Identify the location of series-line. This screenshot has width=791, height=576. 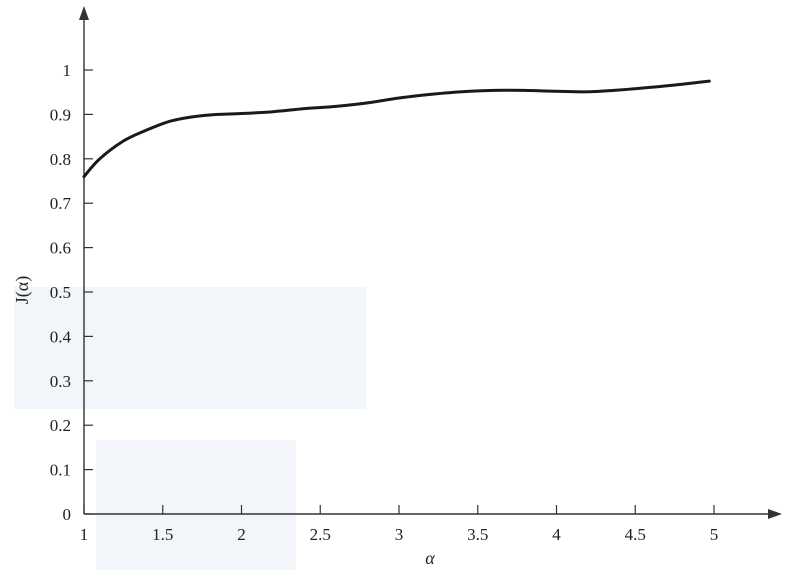
(396, 129).